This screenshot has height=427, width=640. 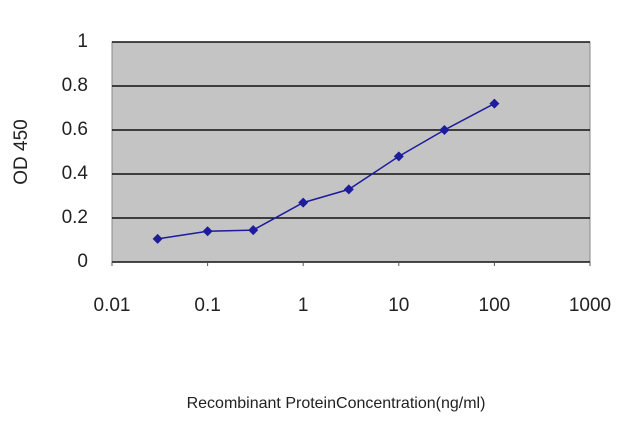 What do you see at coordinates (75, 217) in the screenshot?
I see `y-tick-label: 0.2` at bounding box center [75, 217].